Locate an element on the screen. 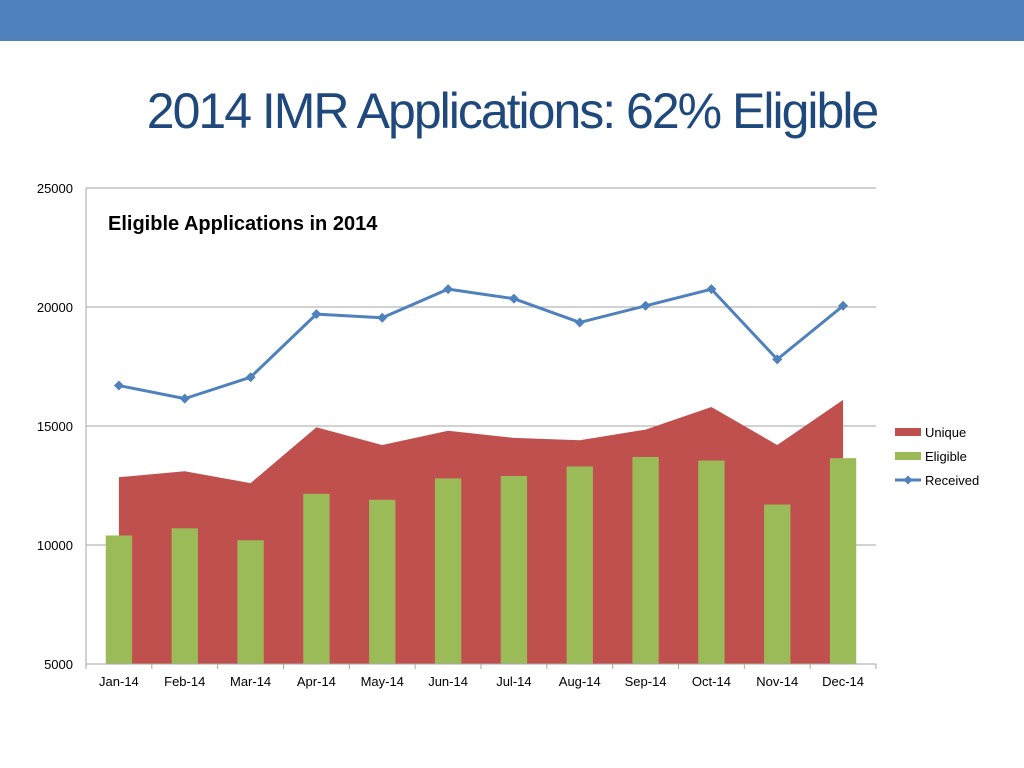 This screenshot has height=768, width=1024. x-tick-label: Nov-14 is located at coordinates (777, 681).